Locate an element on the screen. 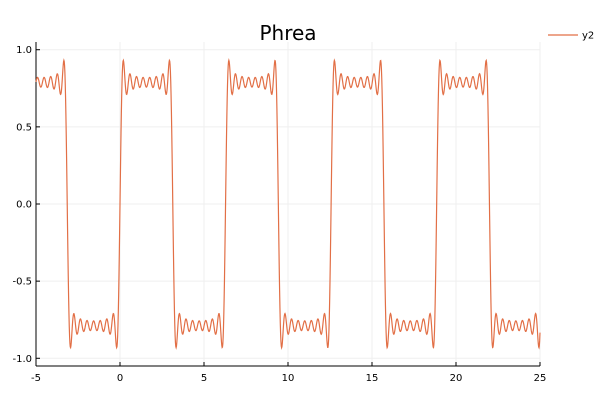  x-tick-label: 25 is located at coordinates (540, 378).